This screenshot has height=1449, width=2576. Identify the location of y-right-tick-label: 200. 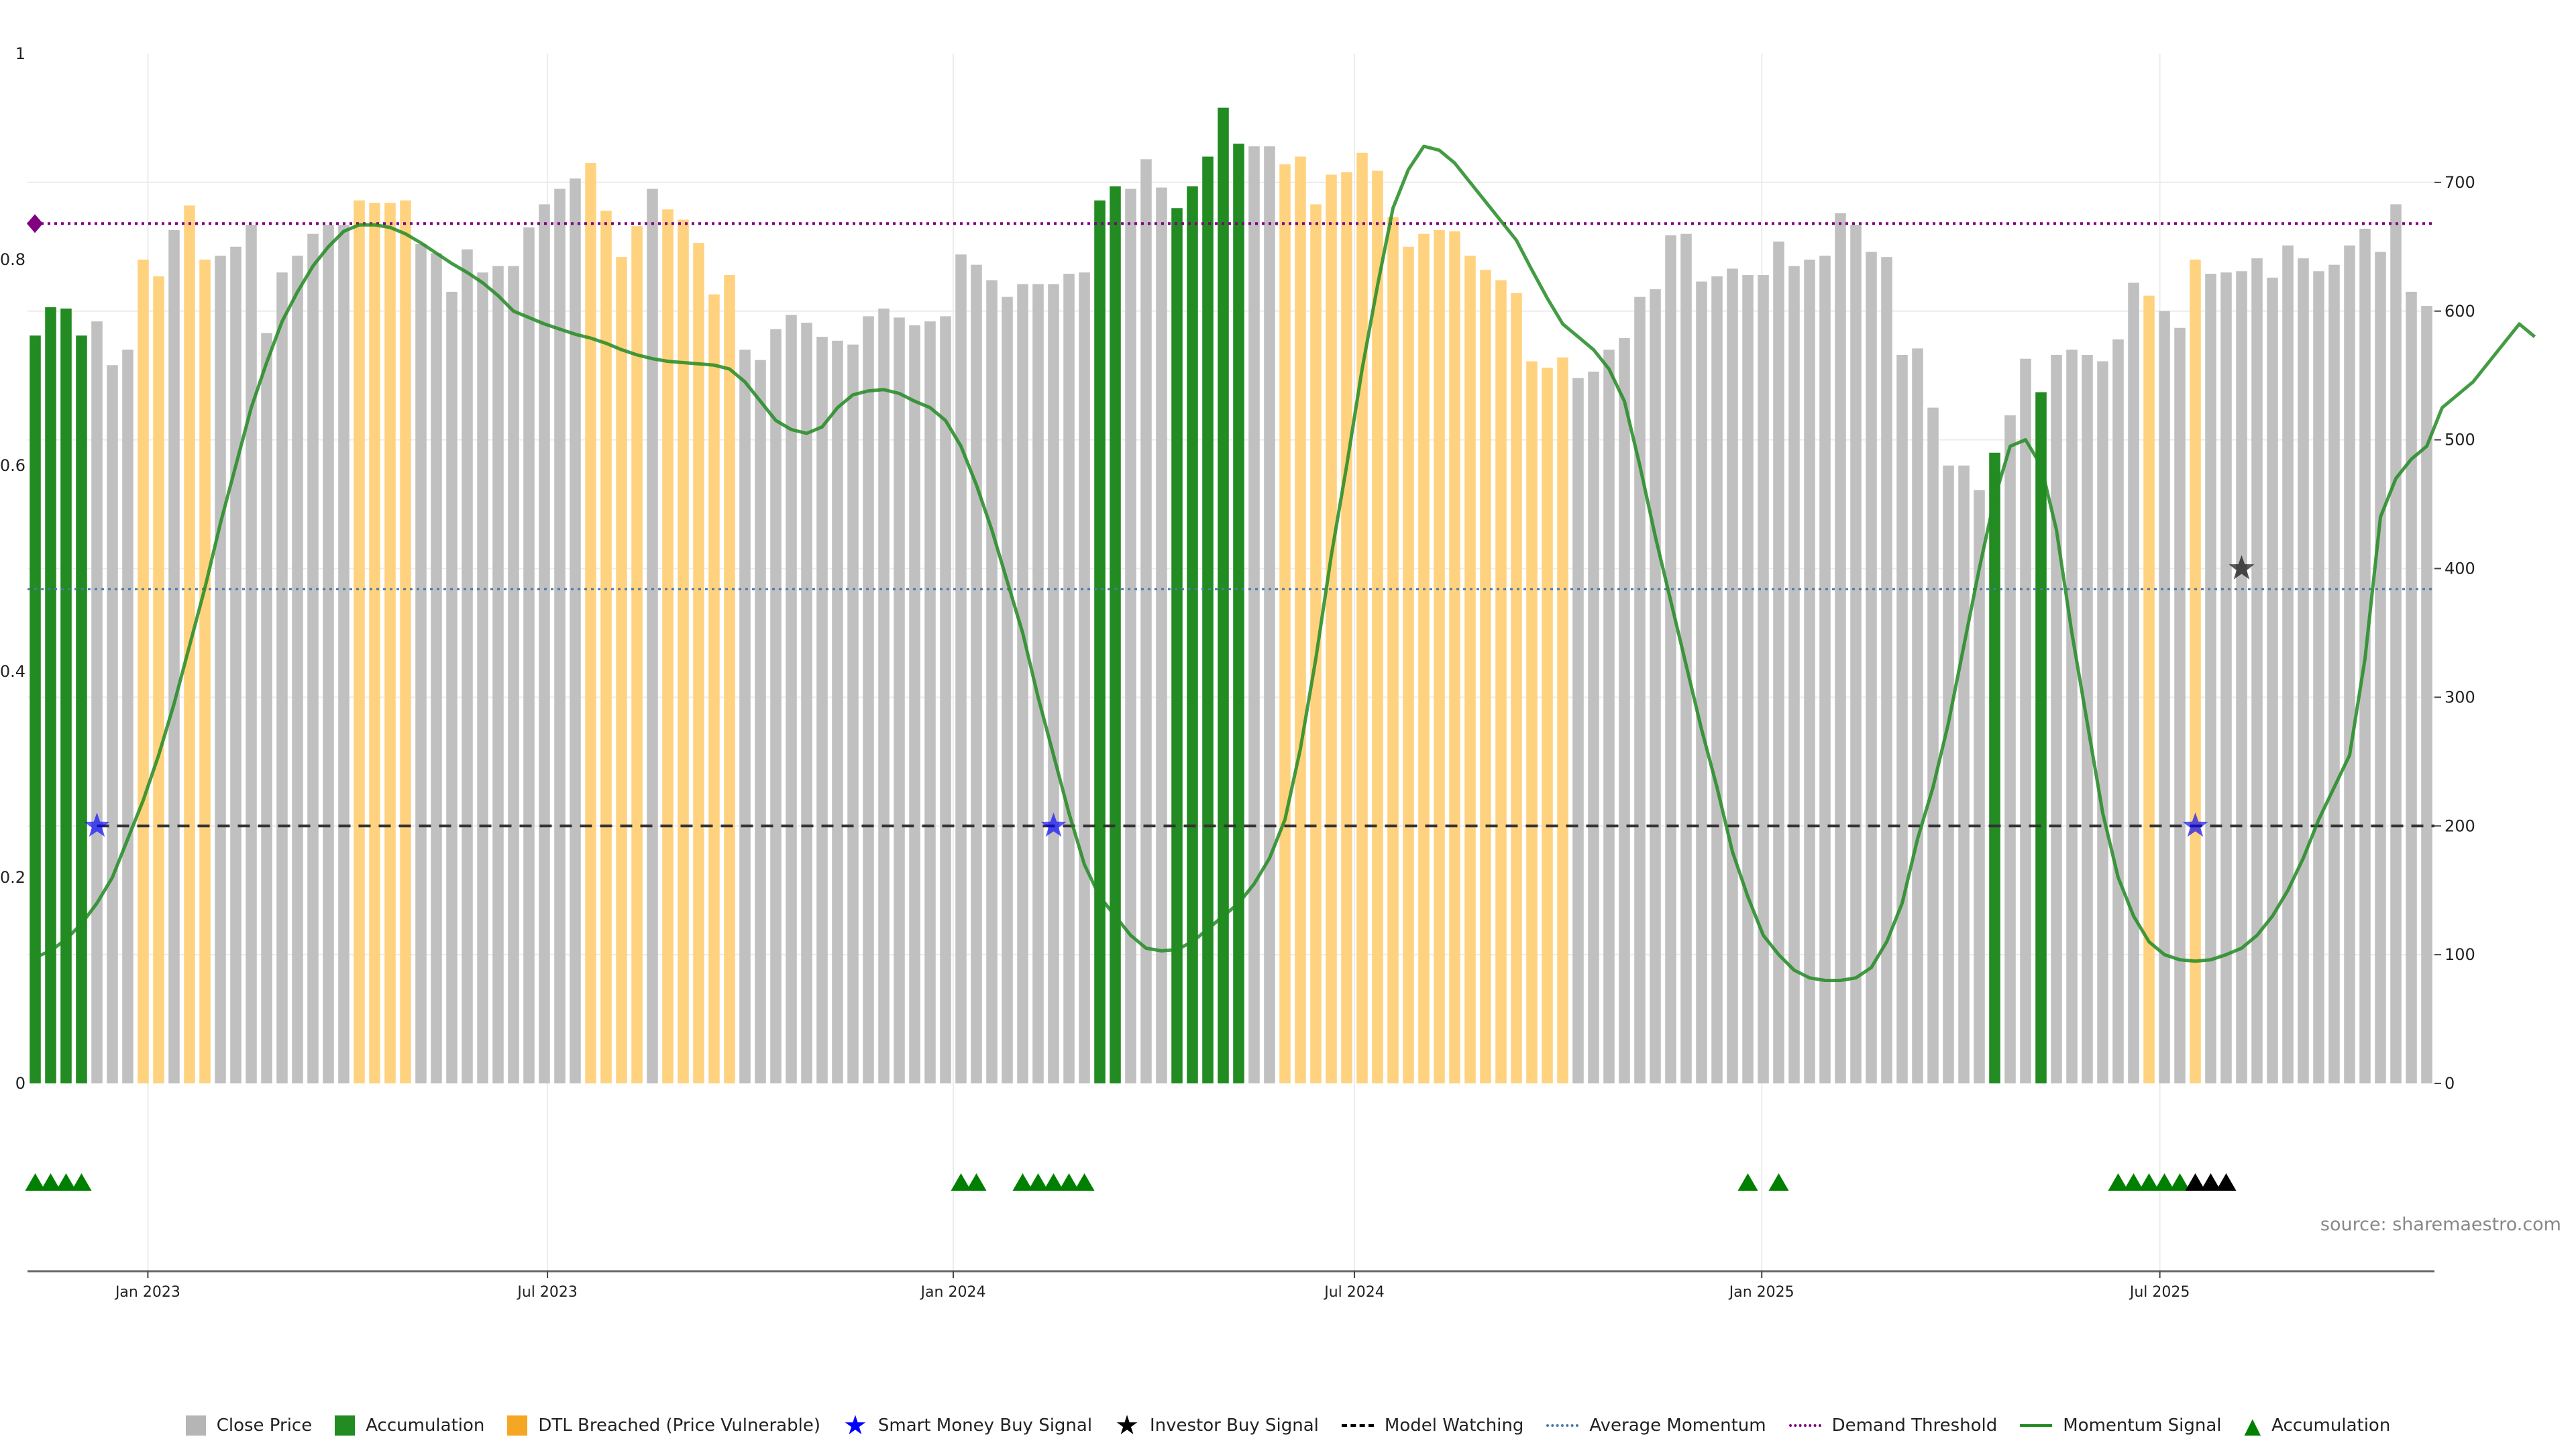
(2460, 825).